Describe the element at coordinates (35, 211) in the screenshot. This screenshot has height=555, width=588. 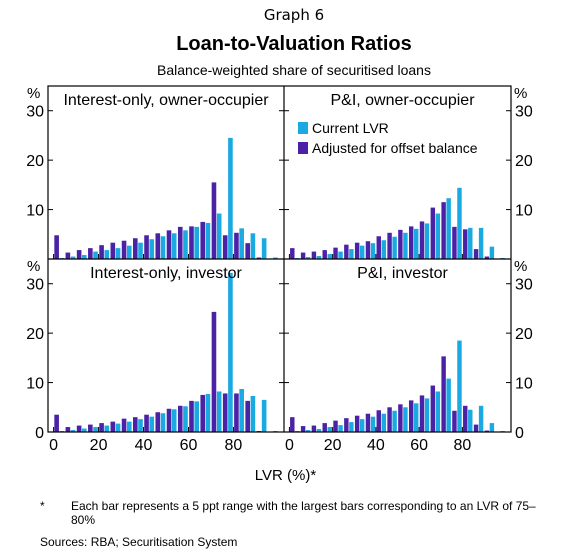
I see `y-tick-label-left: 10` at that location.